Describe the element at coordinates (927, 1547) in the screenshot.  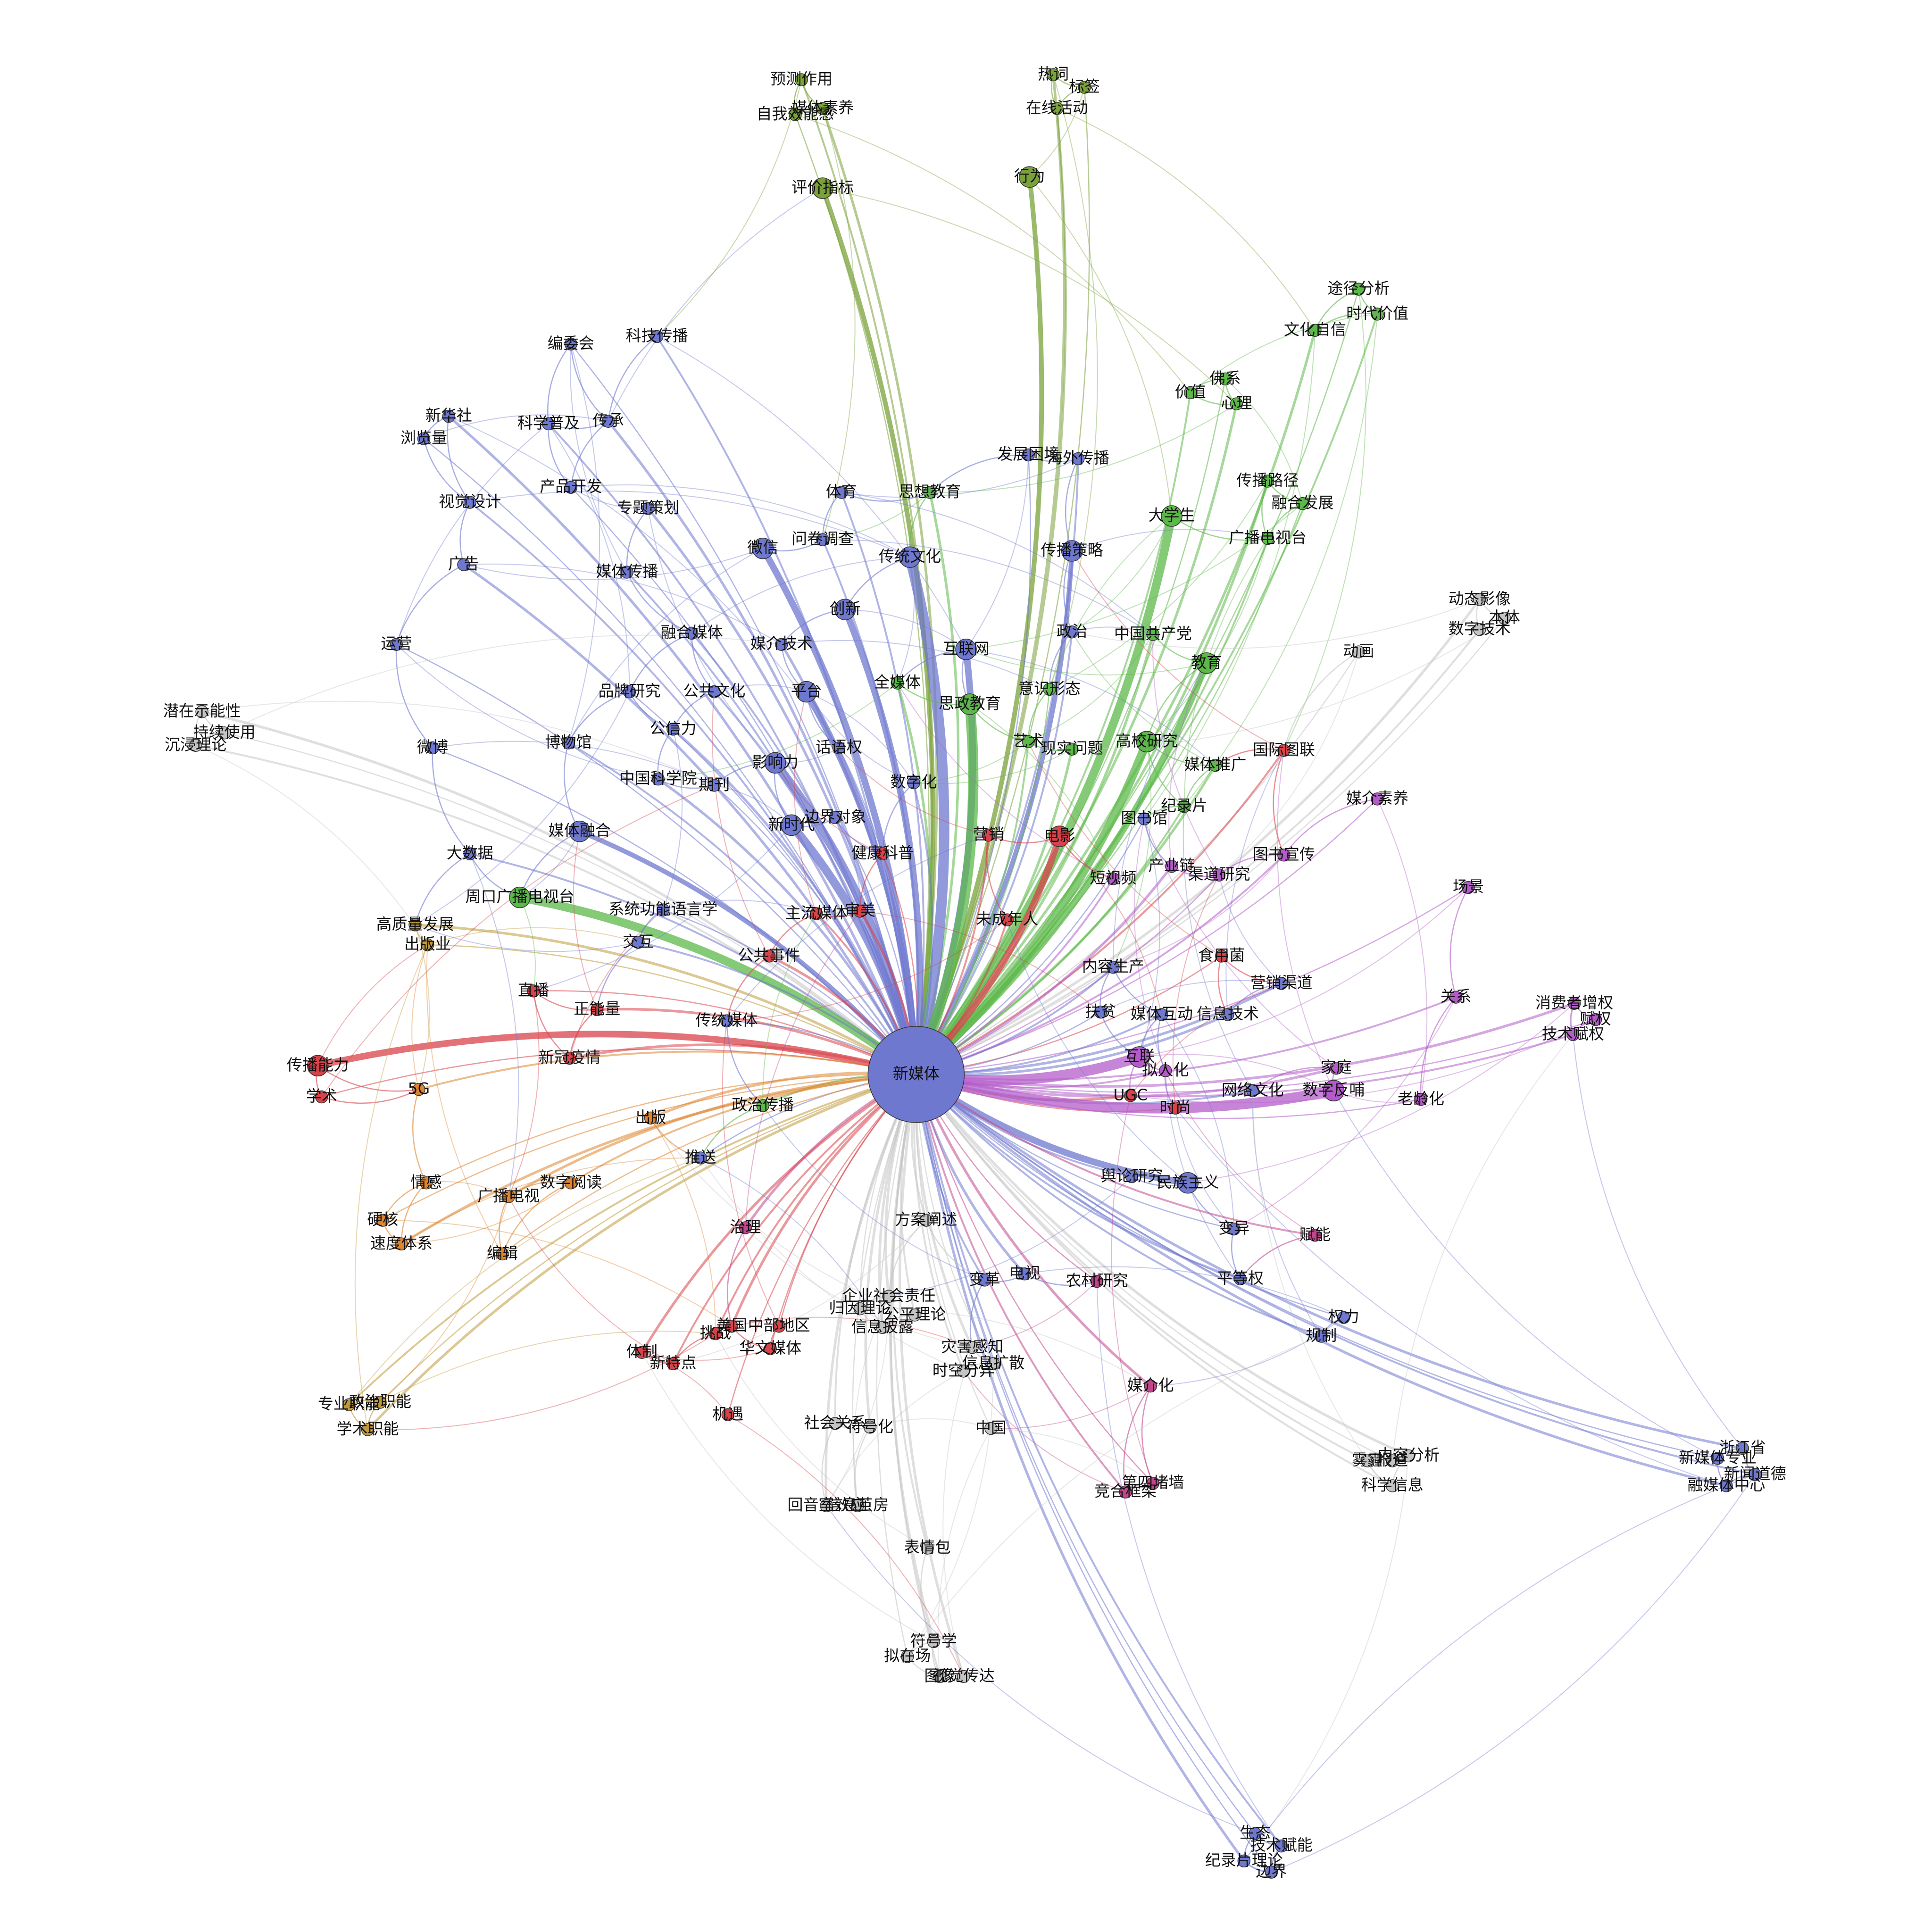
I see `node-label: 表情包` at that location.